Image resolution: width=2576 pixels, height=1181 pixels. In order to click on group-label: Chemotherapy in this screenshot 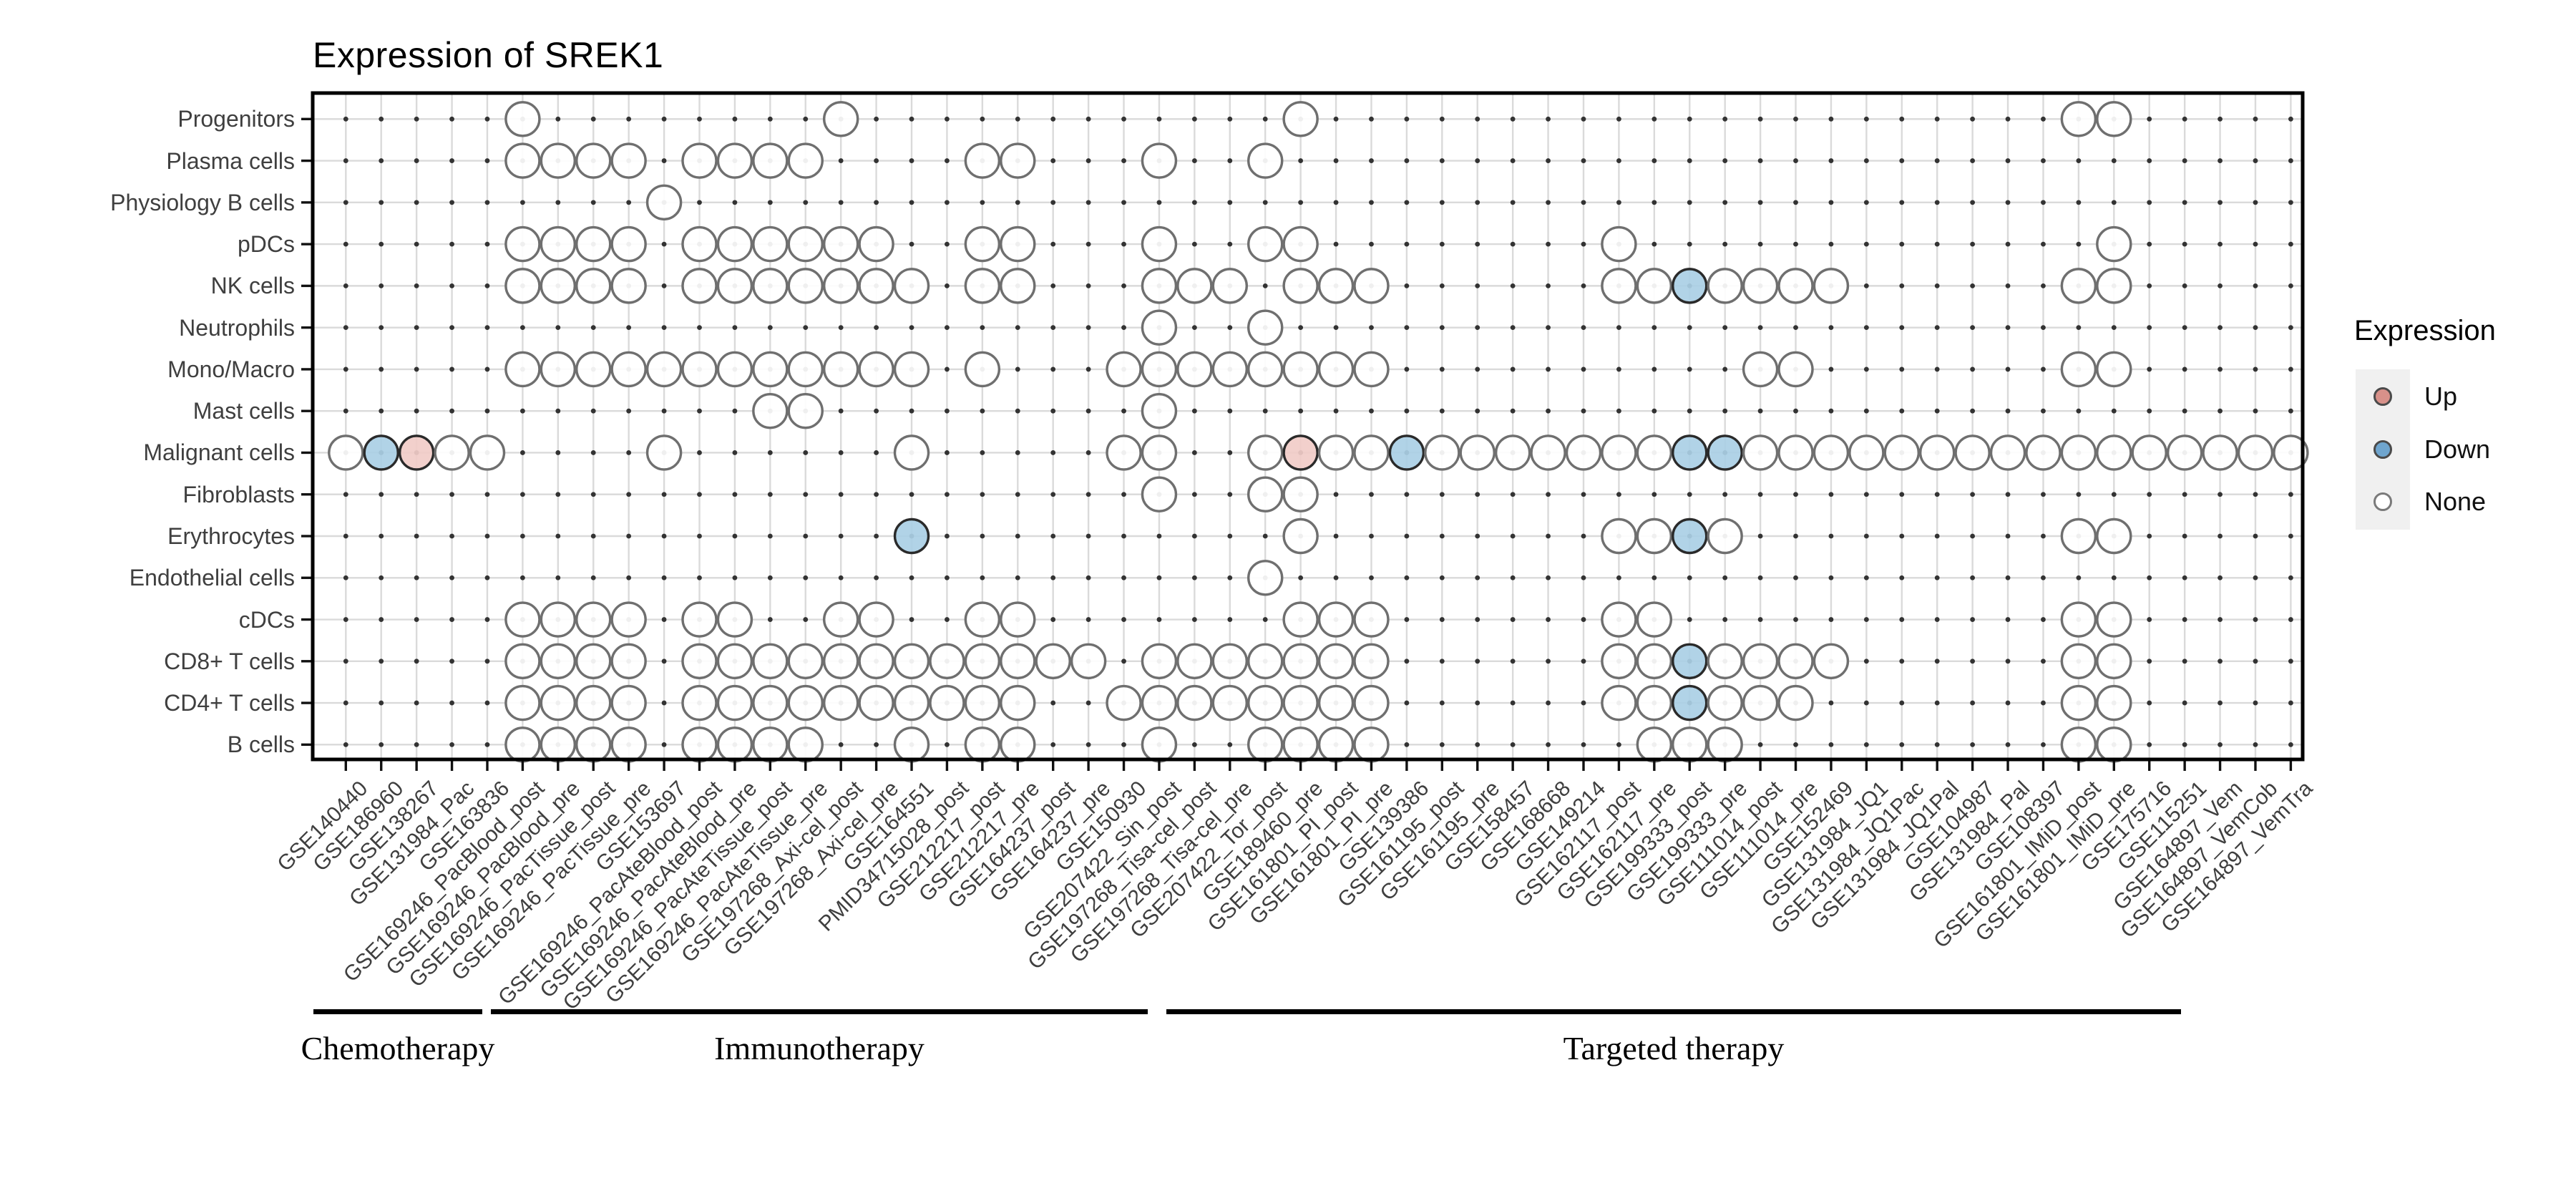, I will do `click(398, 1048)`.